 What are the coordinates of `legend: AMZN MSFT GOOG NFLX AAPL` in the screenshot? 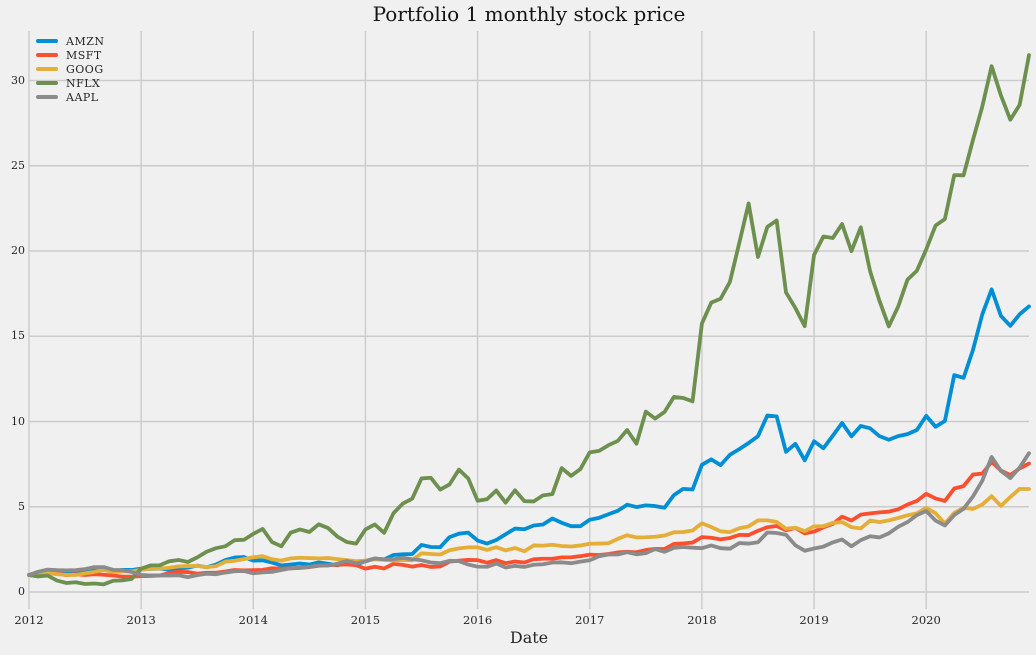 It's located at (70, 69).